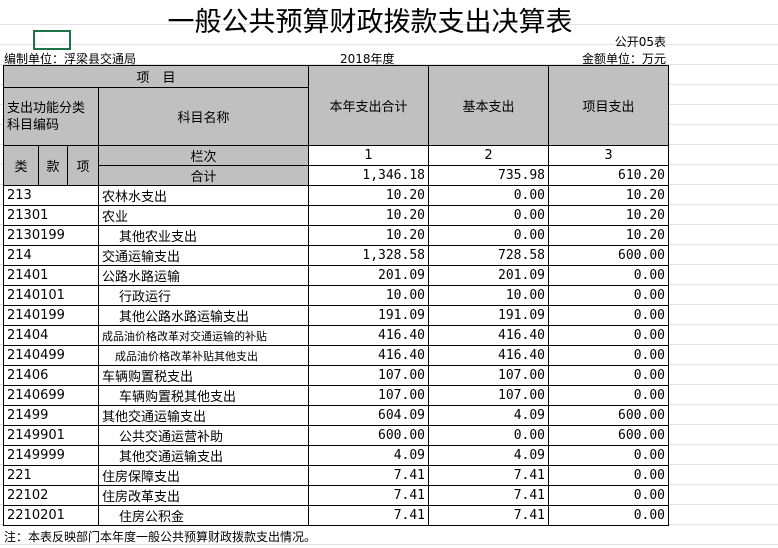 This screenshot has height=548, width=778. Describe the element at coordinates (203, 235) in the screenshot. I see `row-name: 其他农业支出` at that location.